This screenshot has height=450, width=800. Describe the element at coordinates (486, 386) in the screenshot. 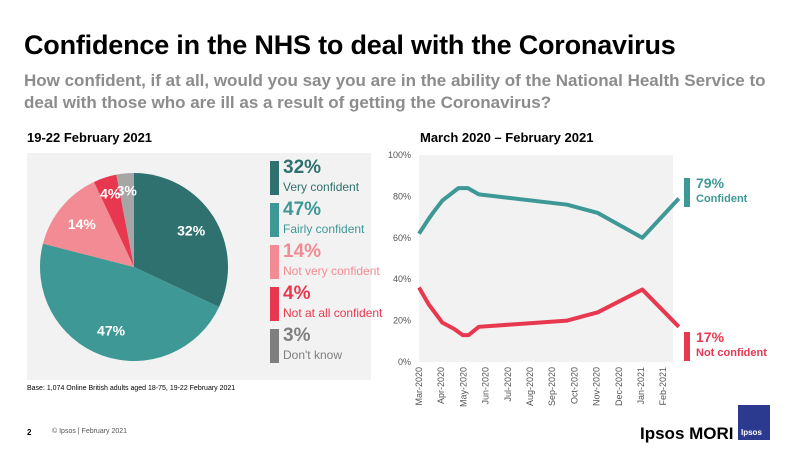

I see `x-tick-label: Jun-2020` at that location.